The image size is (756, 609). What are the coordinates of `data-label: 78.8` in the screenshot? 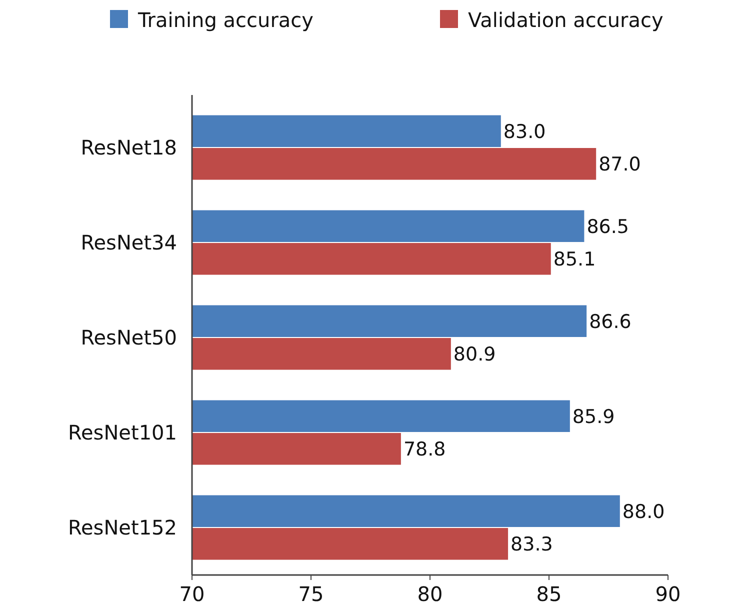 It's located at (424, 449).